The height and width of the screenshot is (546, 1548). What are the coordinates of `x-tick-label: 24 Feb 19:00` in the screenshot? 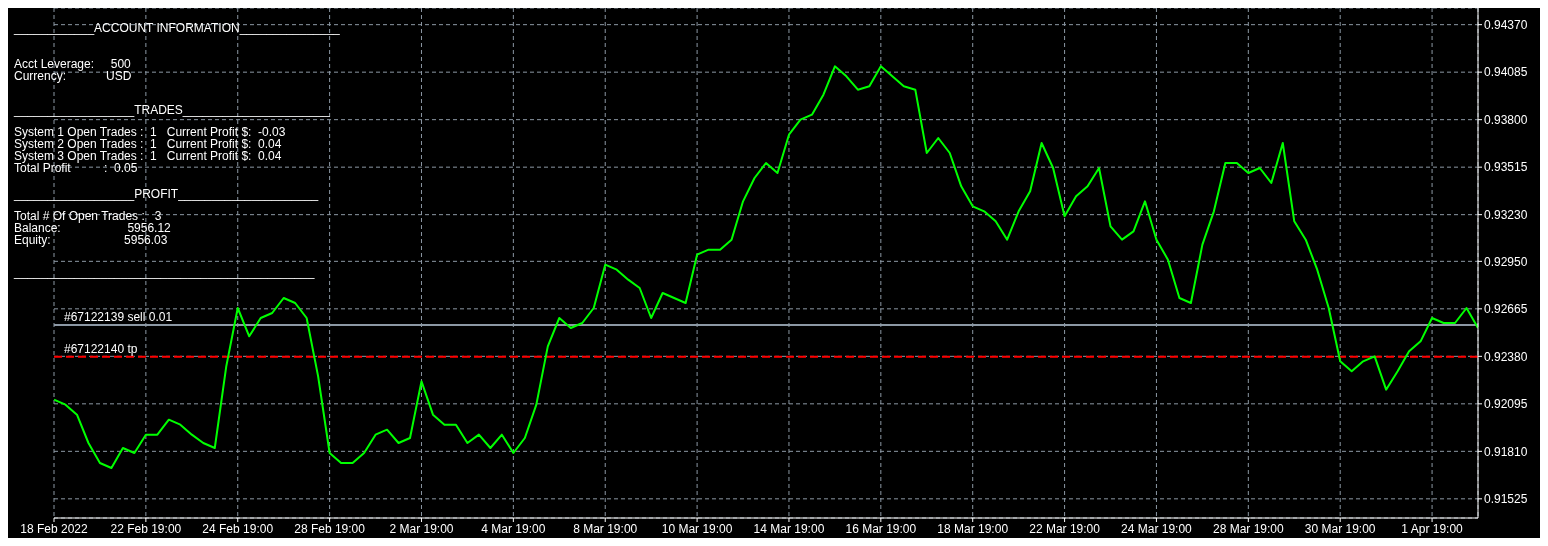 It's located at (238, 528).